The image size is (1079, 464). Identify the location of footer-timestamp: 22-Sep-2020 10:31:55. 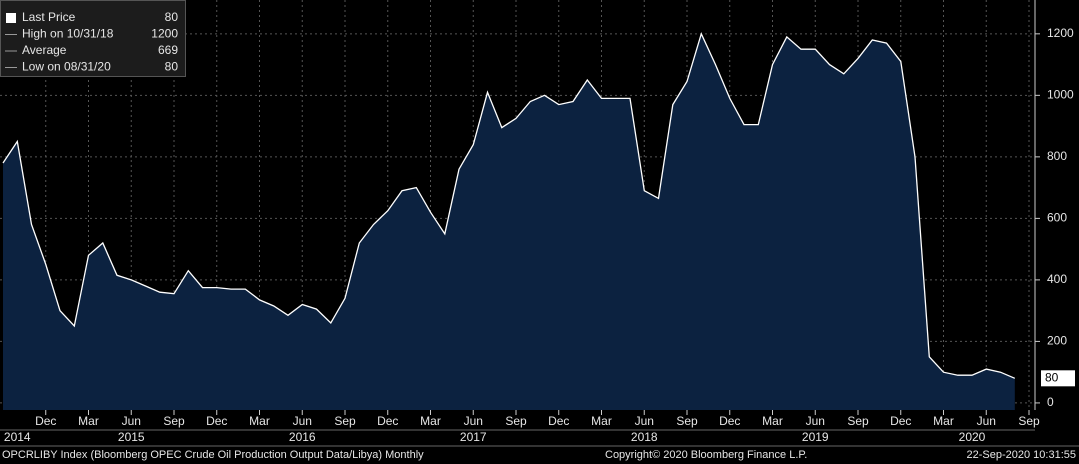
(1021, 455).